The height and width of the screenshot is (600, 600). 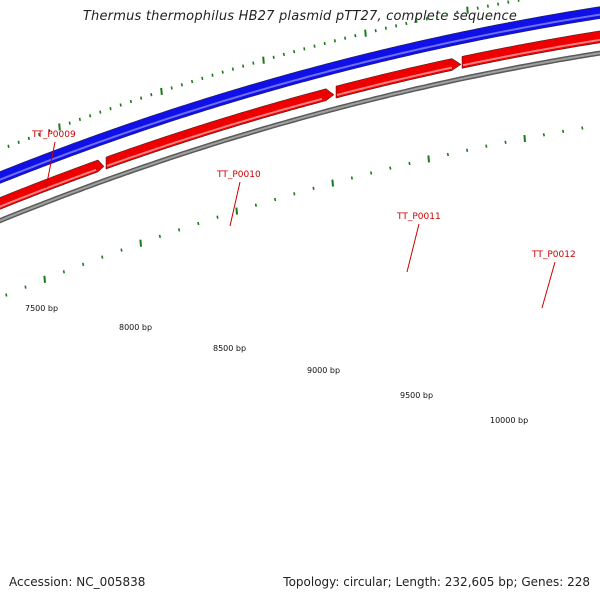 What do you see at coordinates (41, 308) in the screenshot?
I see `bp-scale-label: 7500 bp` at bounding box center [41, 308].